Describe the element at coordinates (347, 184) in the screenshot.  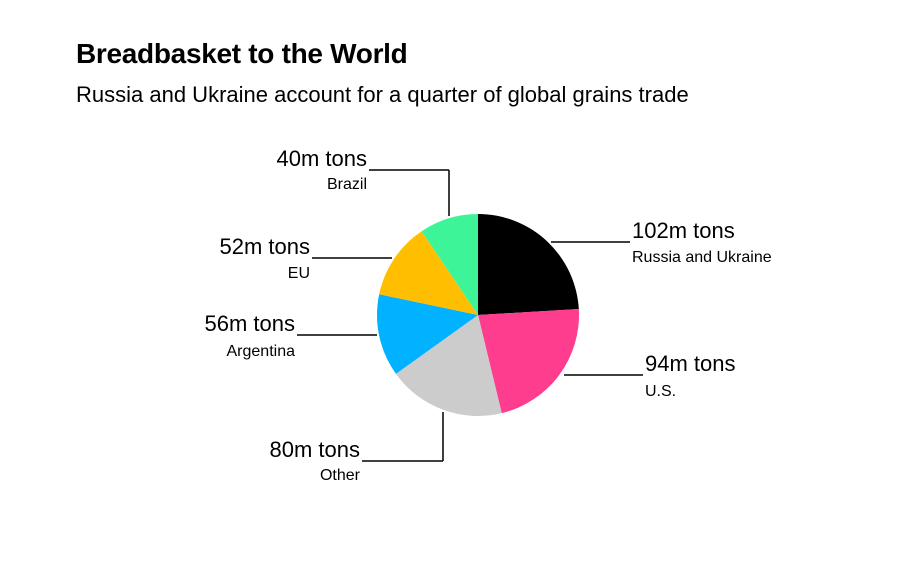
I see `category-label-brazil: Brazil` at that location.